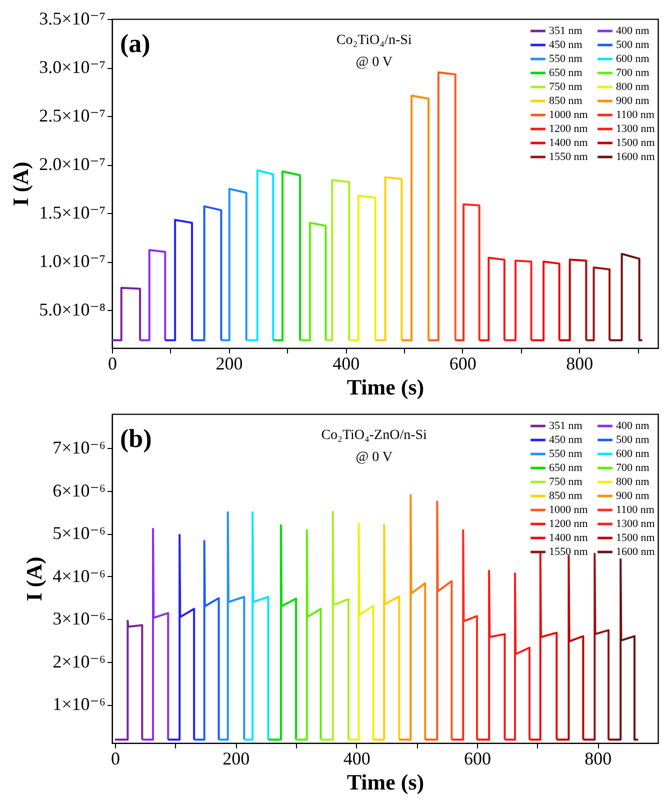  Describe the element at coordinates (374, 435) in the screenshot. I see `annotation: Co₂TiO₄-ZnO/n-Si` at that location.